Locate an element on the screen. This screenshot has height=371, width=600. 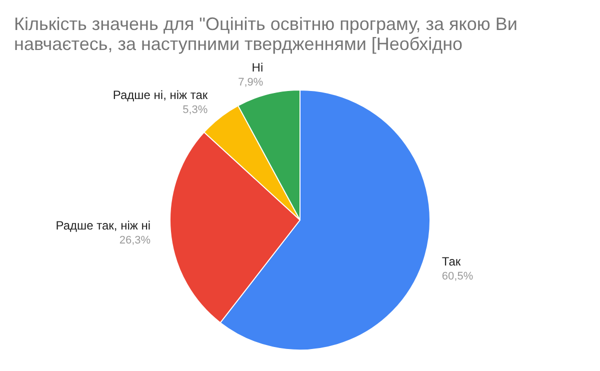
slice-label: Радше так, ніж ні is located at coordinates (103, 225).